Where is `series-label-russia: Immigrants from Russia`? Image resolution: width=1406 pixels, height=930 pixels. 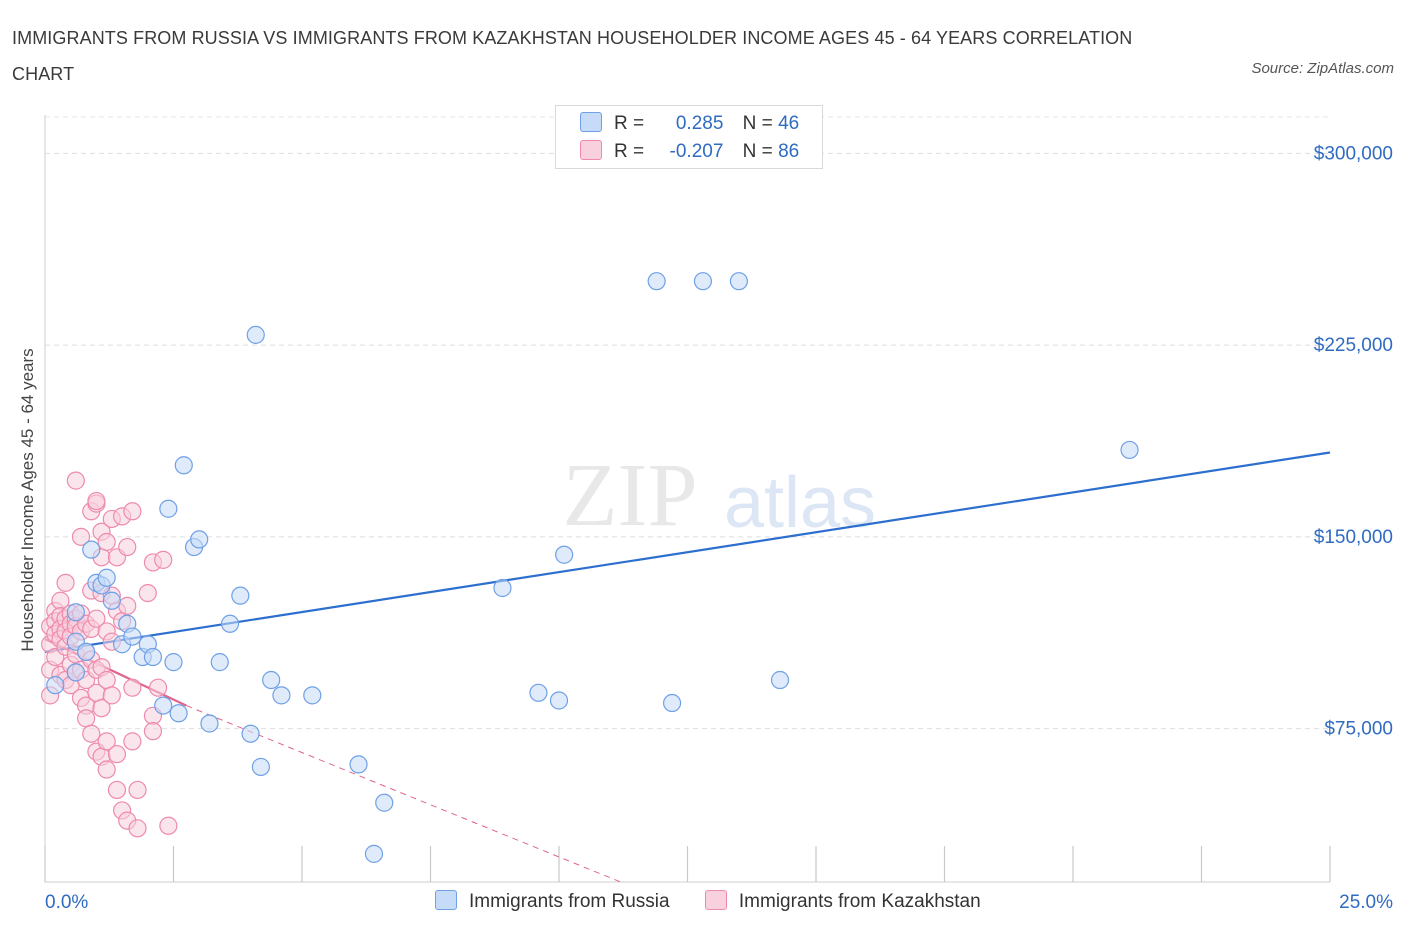
series-label-russia: Immigrants from Russia is located at coordinates (569, 901).